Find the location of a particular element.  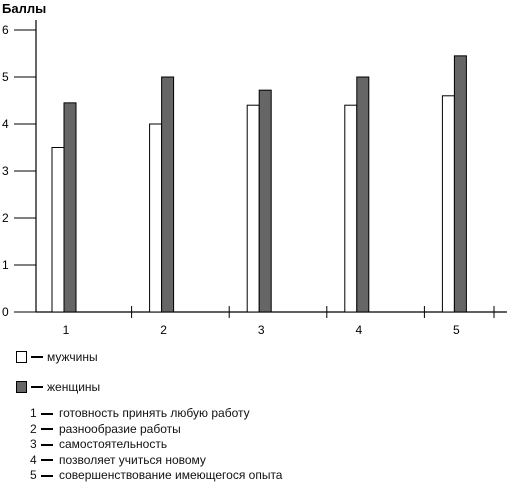

legend-label-women: женщины is located at coordinates (74, 387).